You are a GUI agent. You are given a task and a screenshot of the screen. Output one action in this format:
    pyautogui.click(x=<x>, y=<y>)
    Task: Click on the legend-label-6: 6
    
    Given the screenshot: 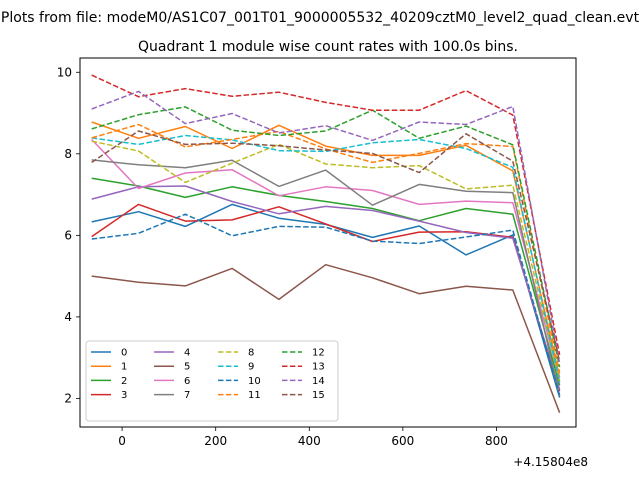 What is the action you would take?
    pyautogui.click(x=187, y=381)
    